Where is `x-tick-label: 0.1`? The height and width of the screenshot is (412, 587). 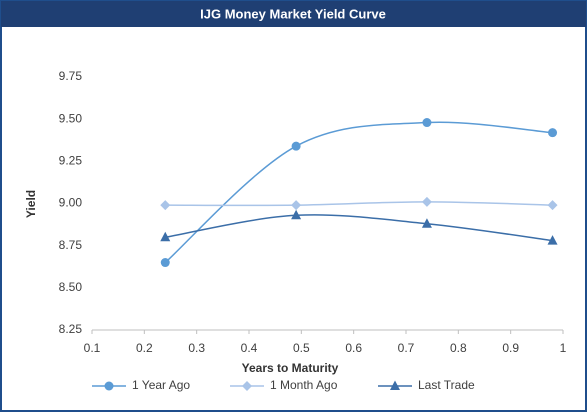
x-tick-label: 0.1 is located at coordinates (92, 348).